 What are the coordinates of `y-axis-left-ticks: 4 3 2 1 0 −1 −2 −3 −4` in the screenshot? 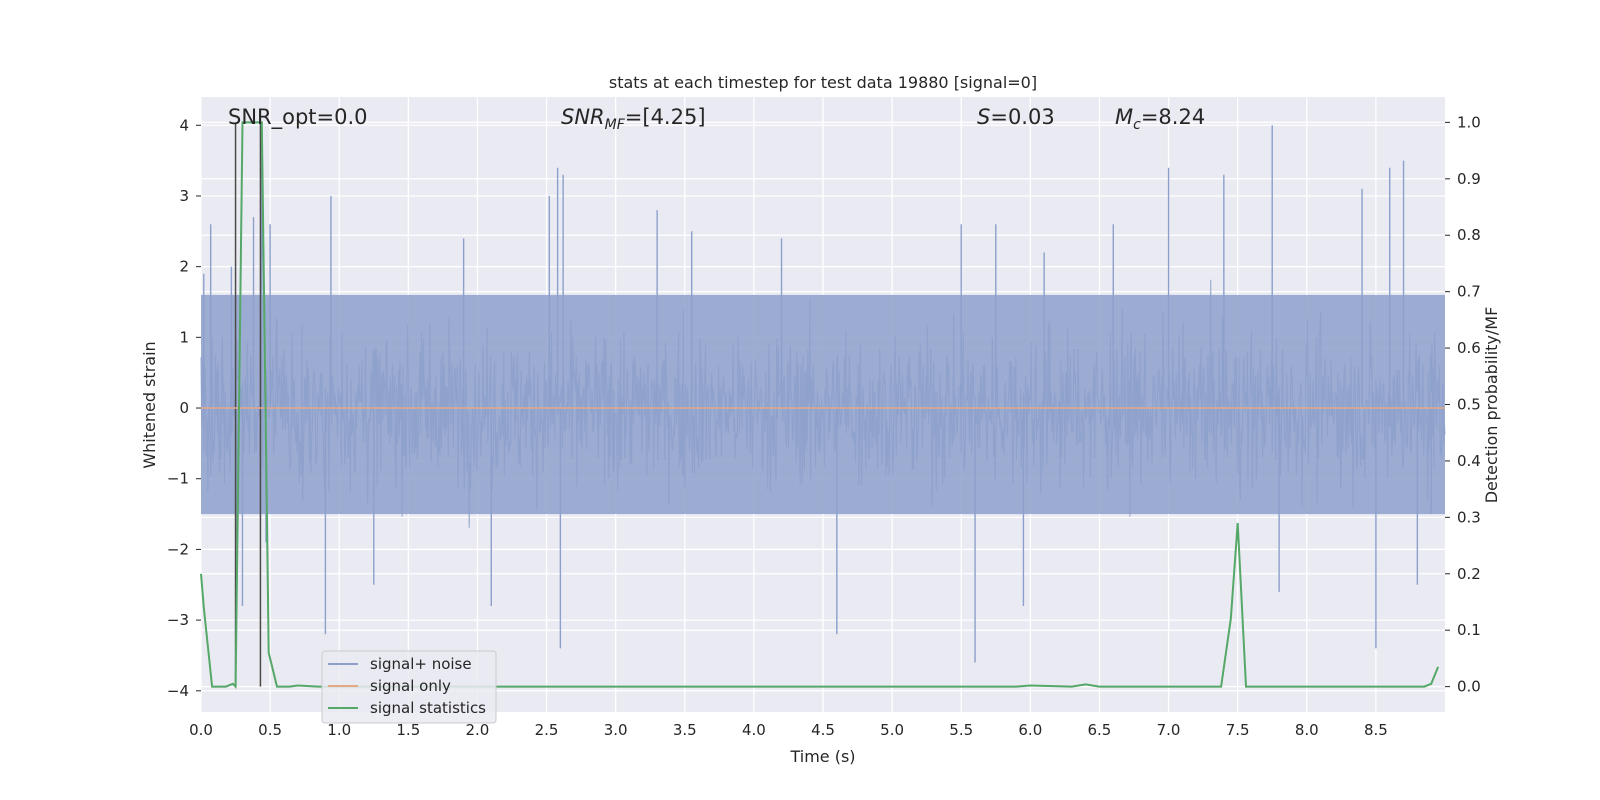 It's located at (184, 408).